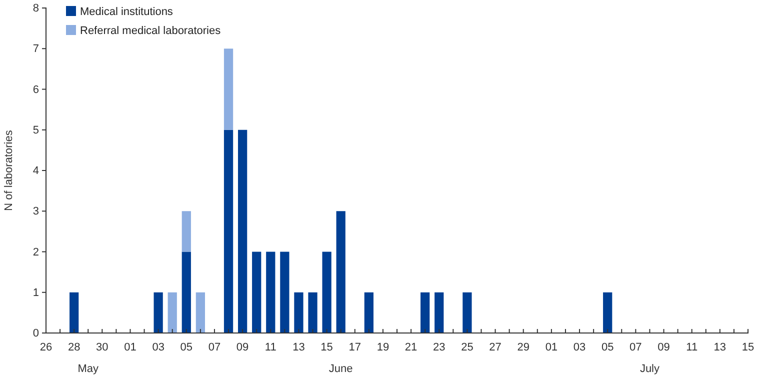 The height and width of the screenshot is (380, 760). Describe the element at coordinates (35, 49) in the screenshot. I see `y-tick-label: 7` at that location.